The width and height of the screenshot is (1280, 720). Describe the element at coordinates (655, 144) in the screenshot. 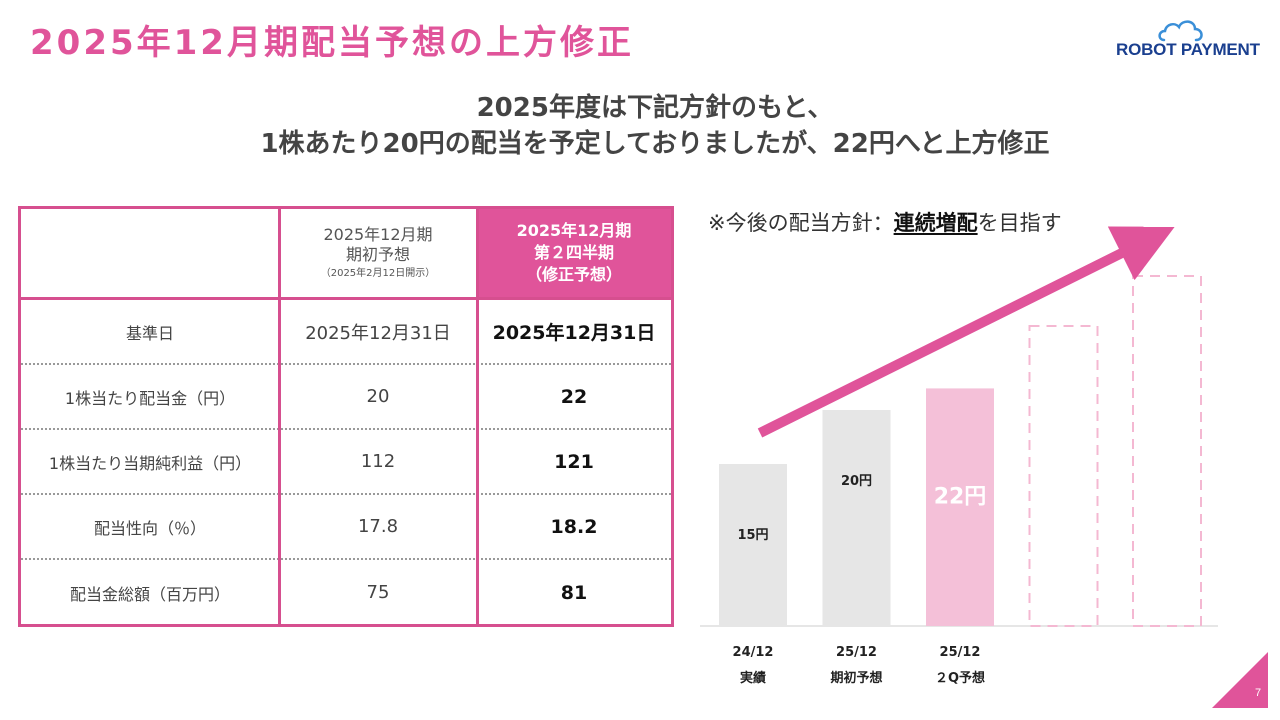

I see `subtitle-line-2: 1株あたり20円の配当を予定しておりましたが、22円へと上方修正` at that location.